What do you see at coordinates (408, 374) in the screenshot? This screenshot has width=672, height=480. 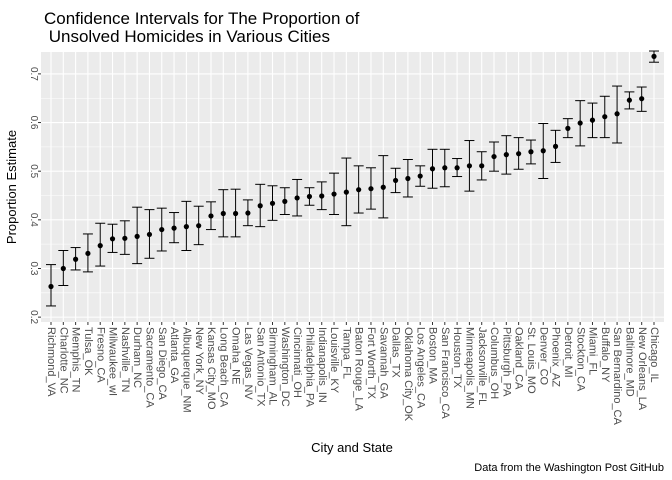 I see `x-tick-label: Oklahoma City_OK` at bounding box center [408, 374].